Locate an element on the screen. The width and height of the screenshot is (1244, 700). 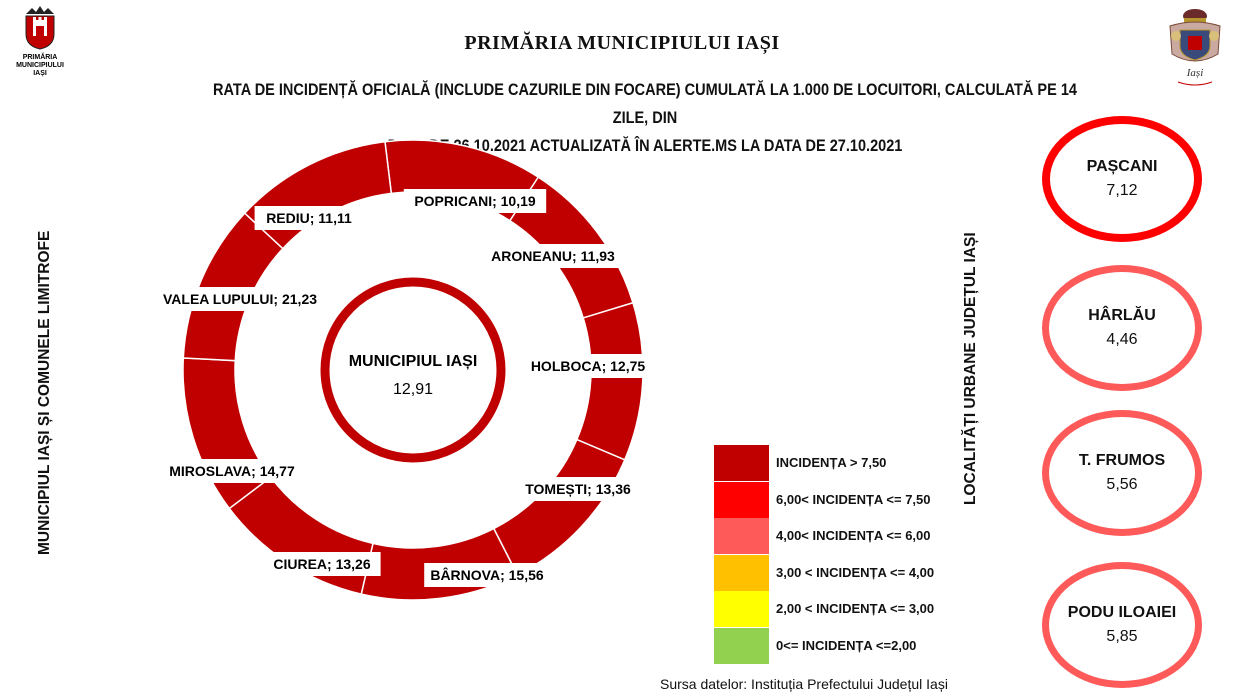
segment-label: BÂRNOVA; 15,56 is located at coordinates (487, 575).